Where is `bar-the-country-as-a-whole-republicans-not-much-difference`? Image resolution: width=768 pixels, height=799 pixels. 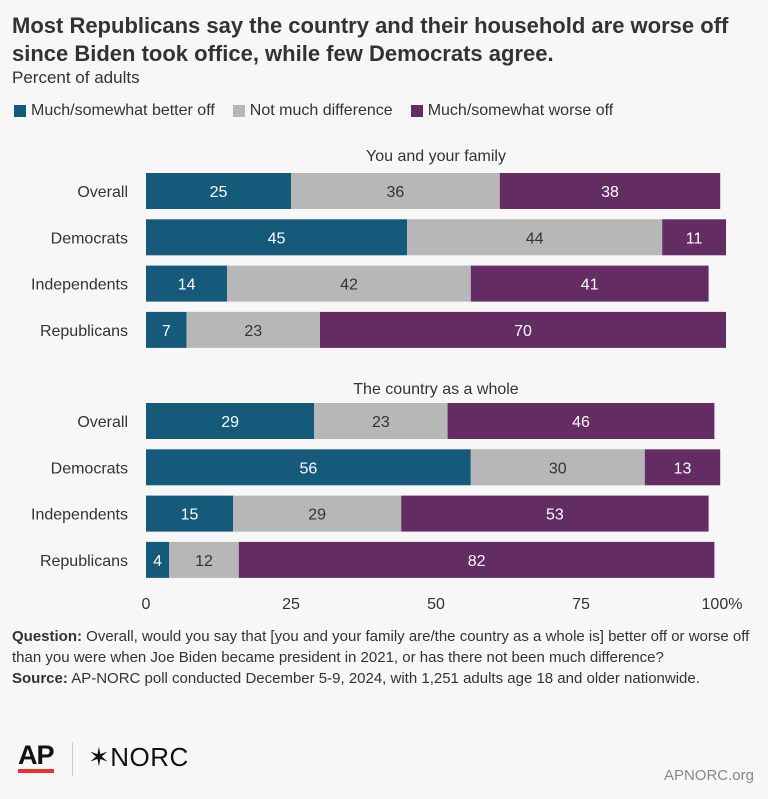 bar-the-country-as-a-whole-republicans-not-much-difference is located at coordinates (204, 559).